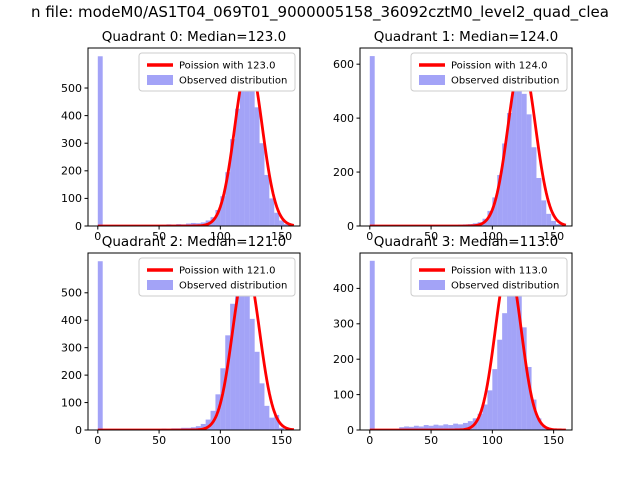 This screenshot has height=480, width=640. Describe the element at coordinates (466, 37) in the screenshot. I see `subplot-title: Quadrant 1: Median=124.0` at that location.